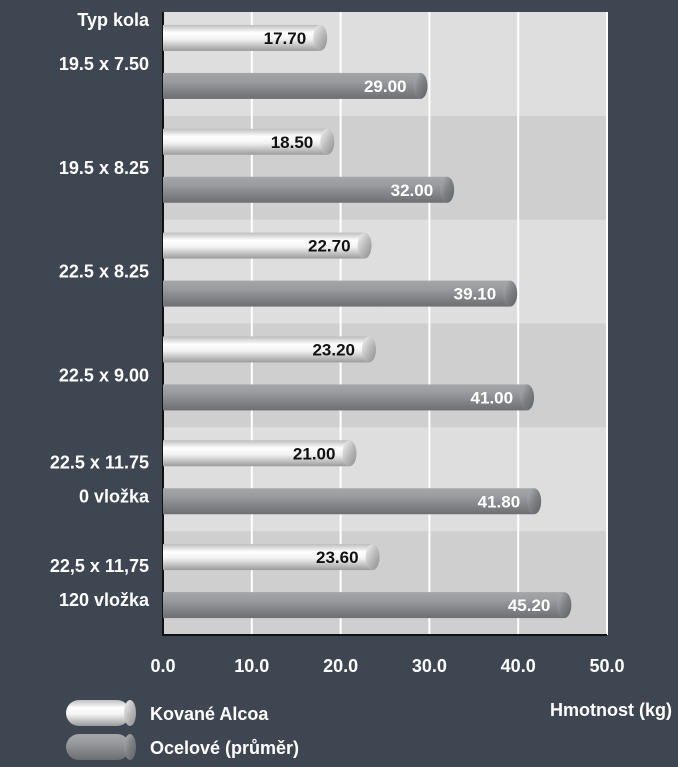  What do you see at coordinates (606, 666) in the screenshot?
I see `x-tick-label: 50.0` at bounding box center [606, 666].